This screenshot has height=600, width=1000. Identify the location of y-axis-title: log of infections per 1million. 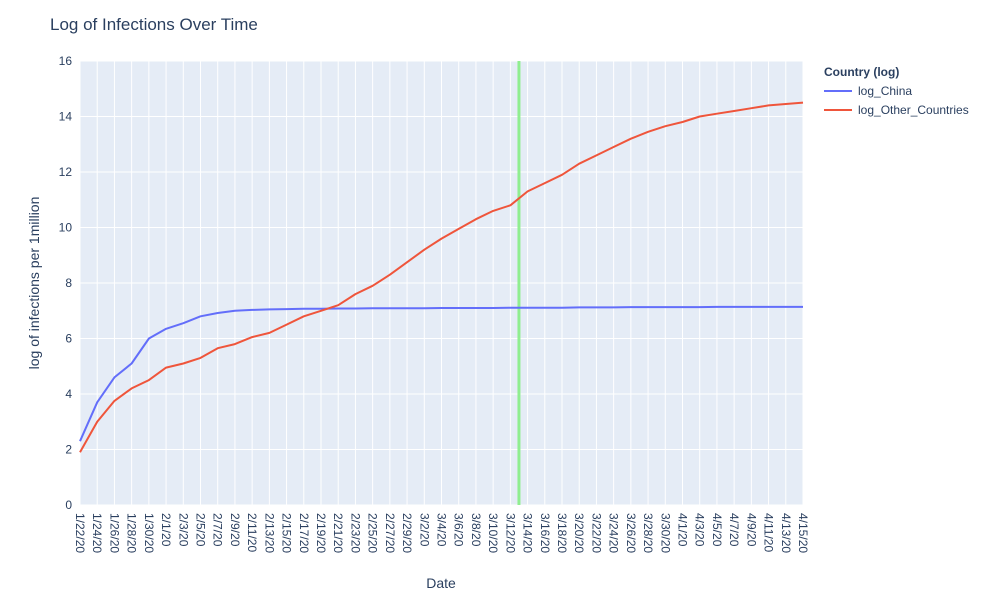
(34, 283).